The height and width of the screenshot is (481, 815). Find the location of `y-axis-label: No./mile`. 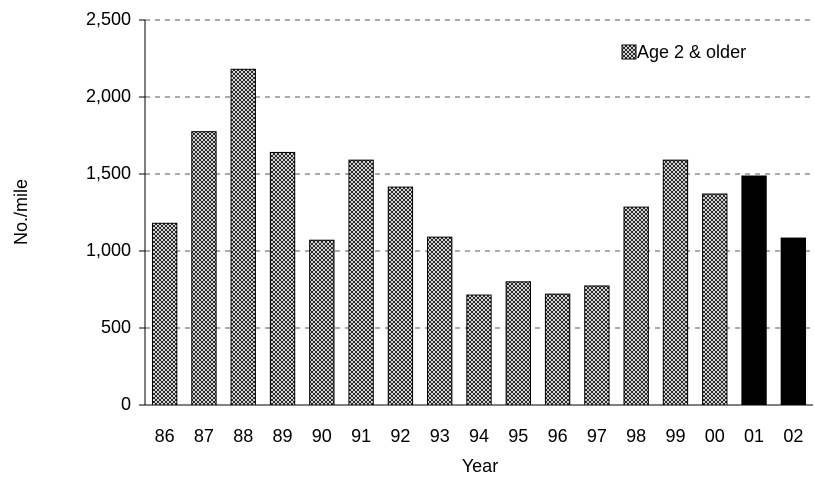

y-axis-label: No./mile is located at coordinates (21, 212).